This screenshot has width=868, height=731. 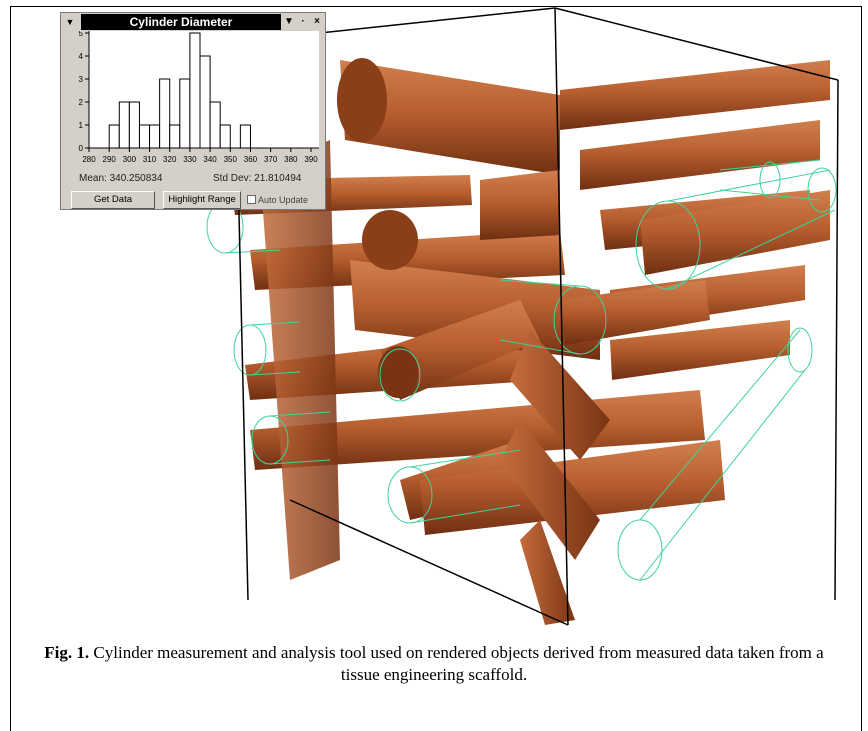 I want to click on auto-update-checkbox: Auto Update, so click(x=277, y=200).